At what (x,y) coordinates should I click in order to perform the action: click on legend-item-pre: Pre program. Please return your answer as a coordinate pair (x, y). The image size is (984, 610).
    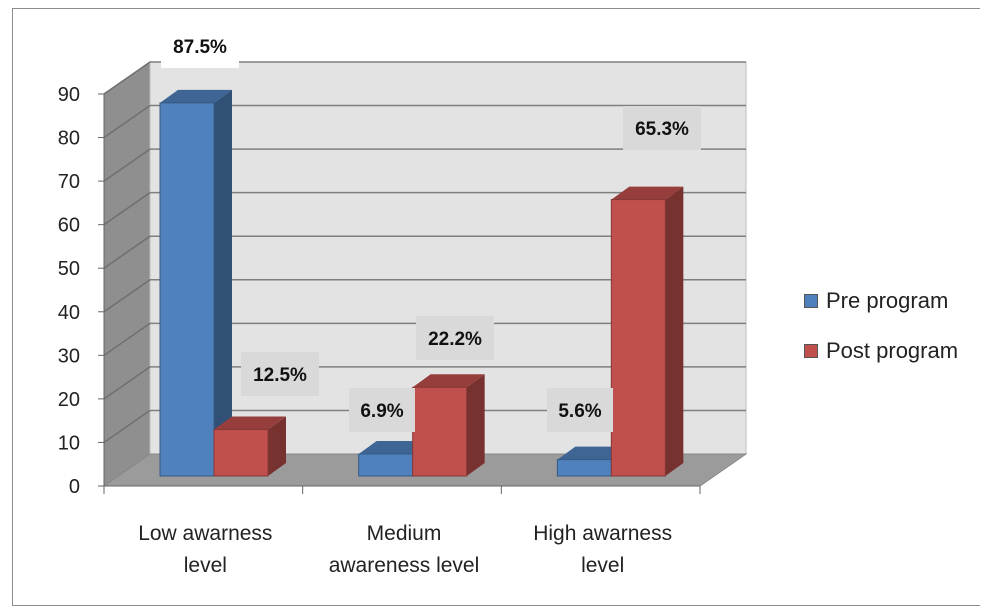
    Looking at the image, I should click on (881, 301).